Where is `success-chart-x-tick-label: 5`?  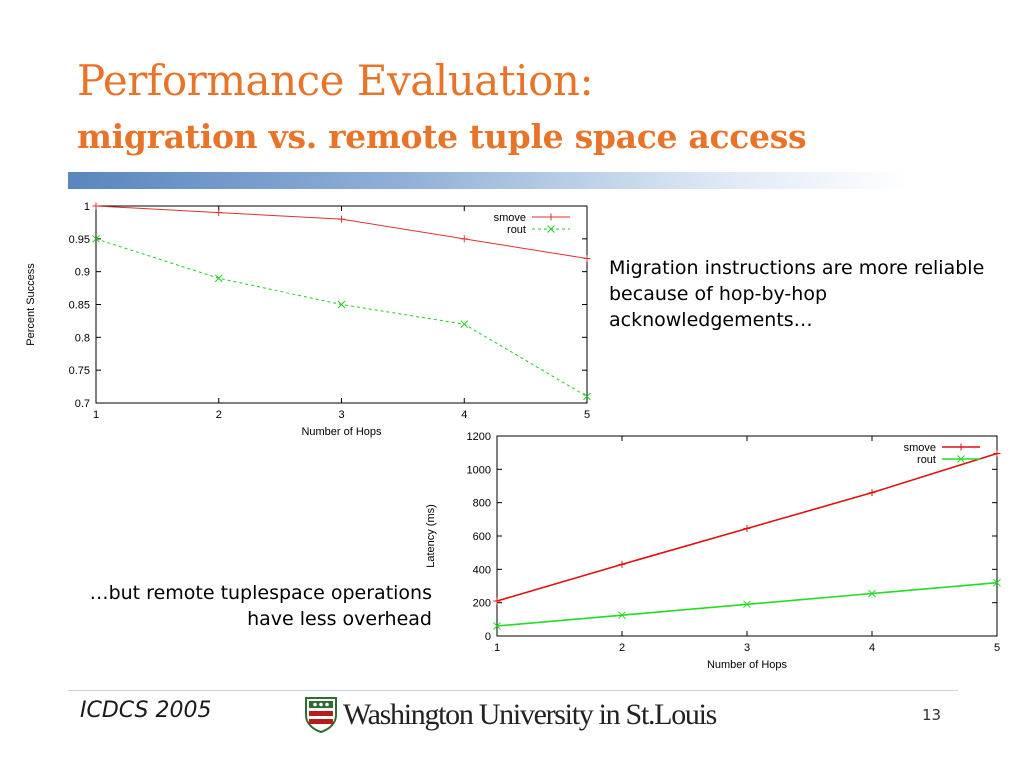 success-chart-x-tick-label: 5 is located at coordinates (587, 415).